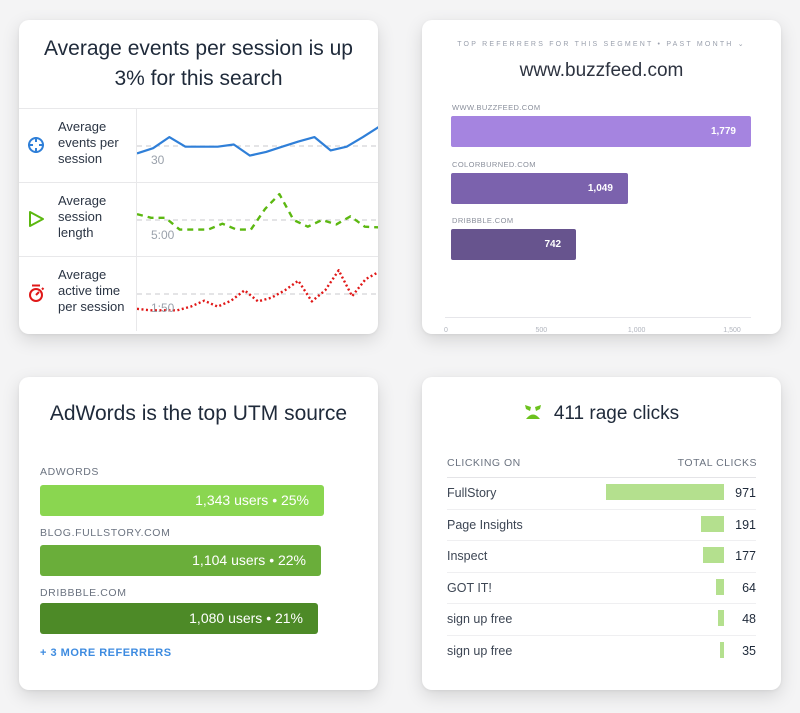 This screenshot has height=713, width=800. What do you see at coordinates (82, 216) in the screenshot?
I see `metric-label: Average session length` at bounding box center [82, 216].